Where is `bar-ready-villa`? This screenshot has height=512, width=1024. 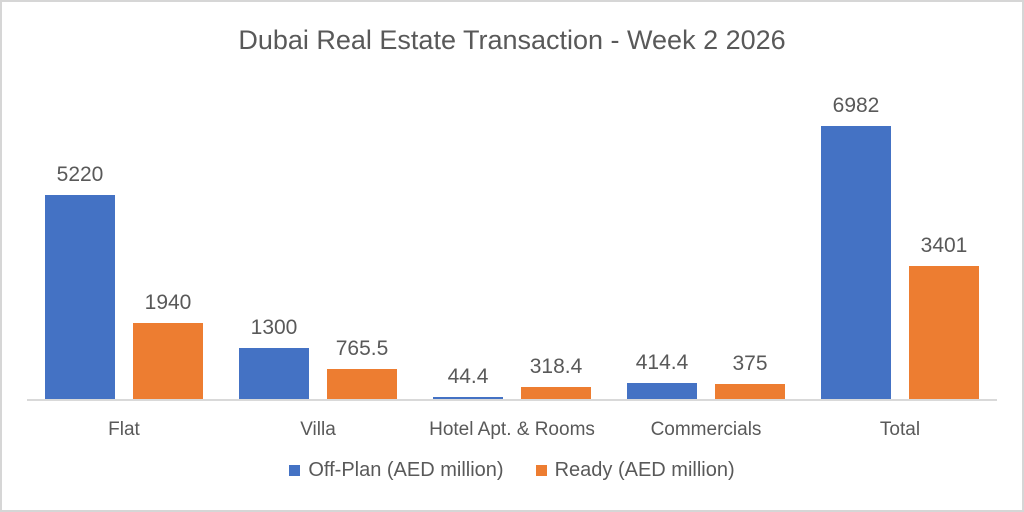 bar-ready-villa is located at coordinates (362, 384).